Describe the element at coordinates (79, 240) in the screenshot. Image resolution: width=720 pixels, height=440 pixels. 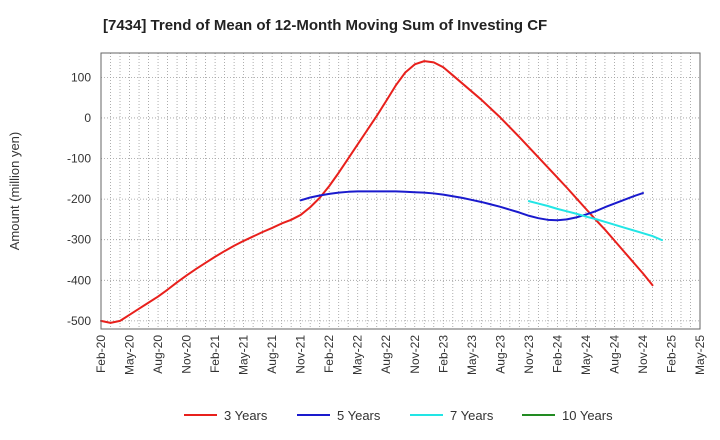
I see `y-tick-label: -300` at that location.